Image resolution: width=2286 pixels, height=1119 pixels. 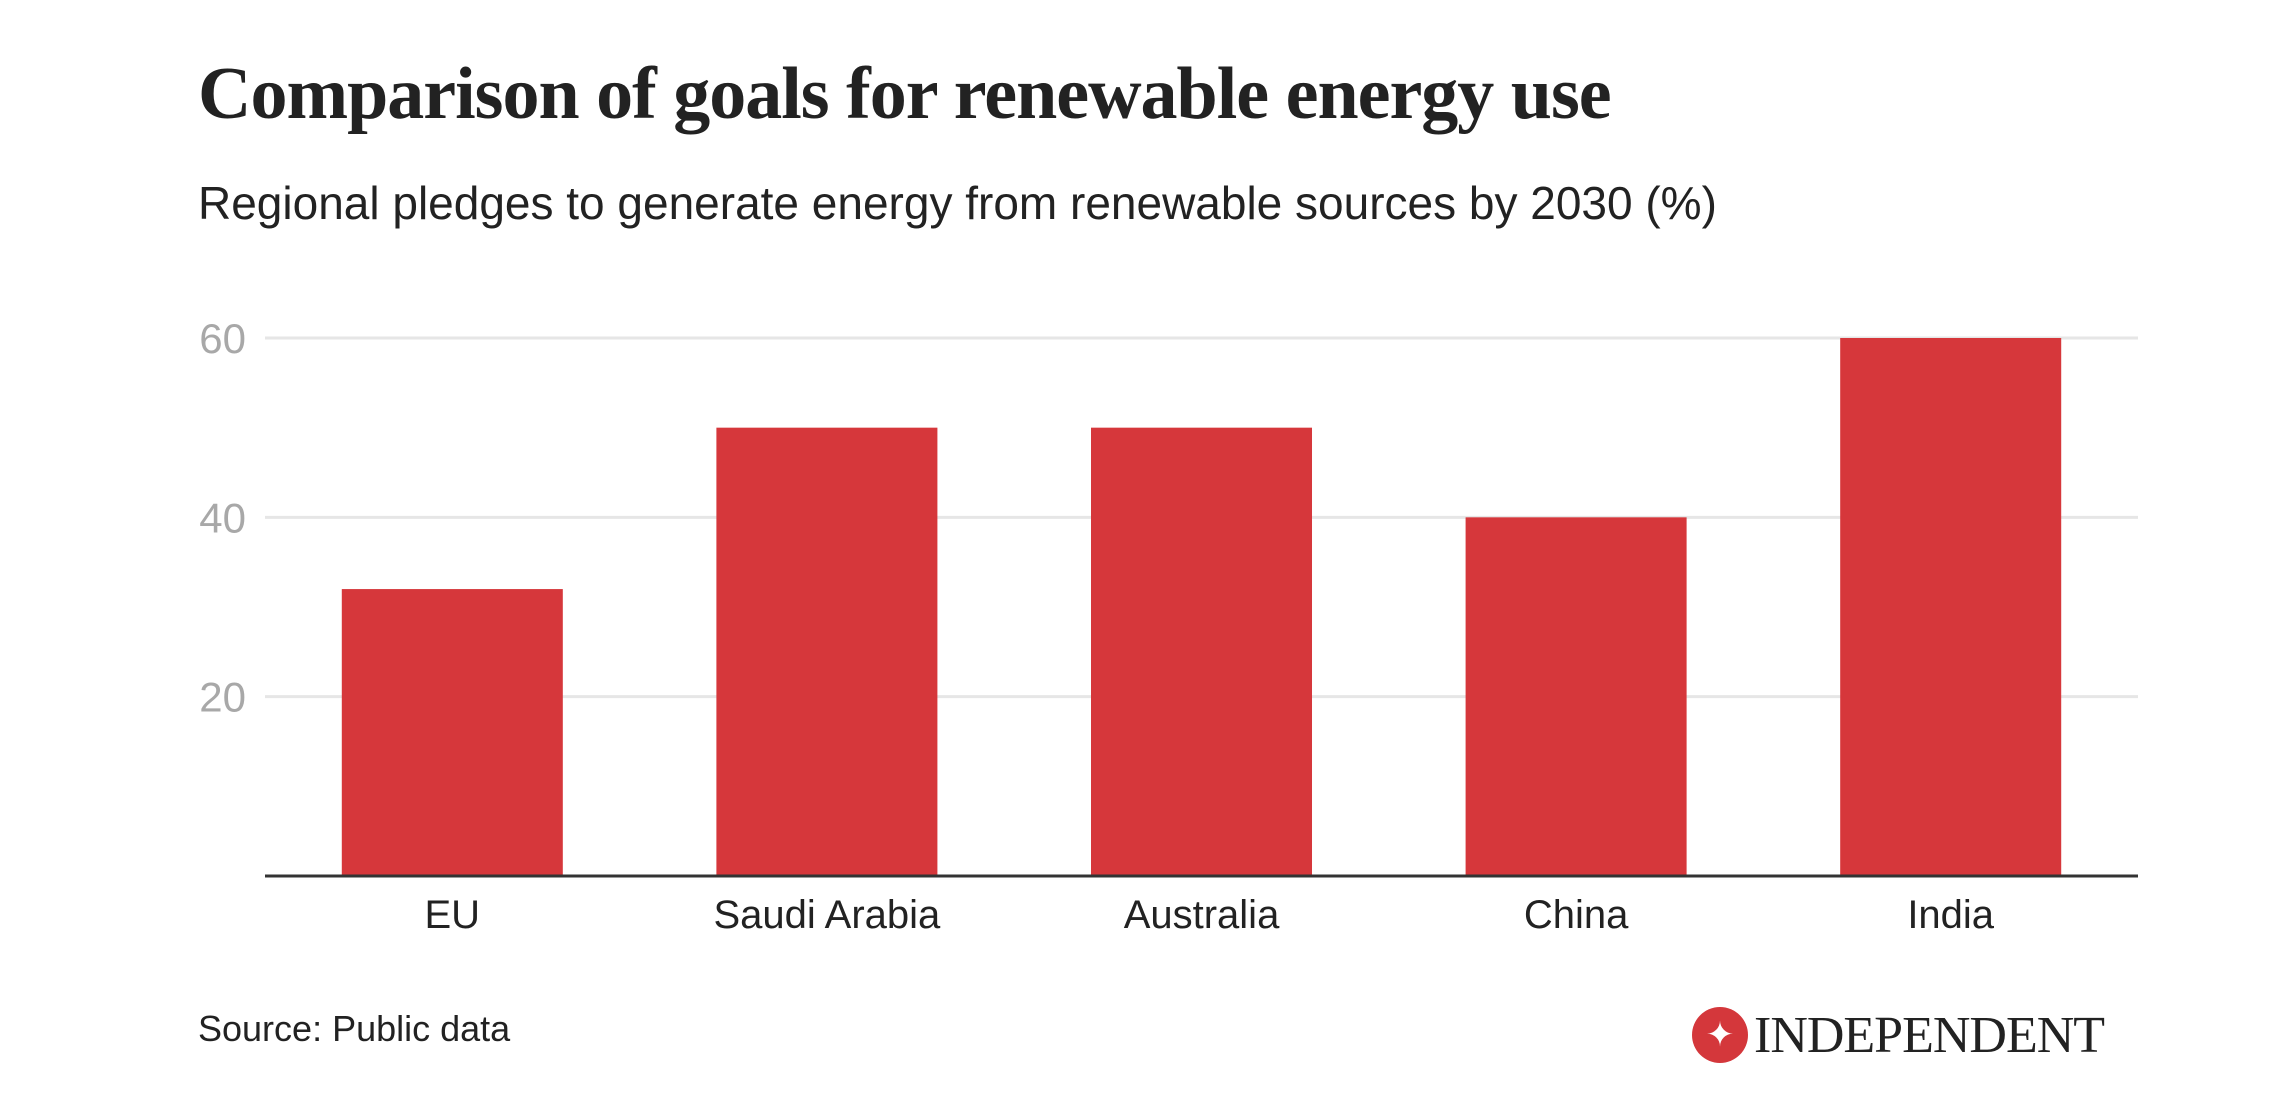 What do you see at coordinates (1951, 607) in the screenshot?
I see `bar-india` at bounding box center [1951, 607].